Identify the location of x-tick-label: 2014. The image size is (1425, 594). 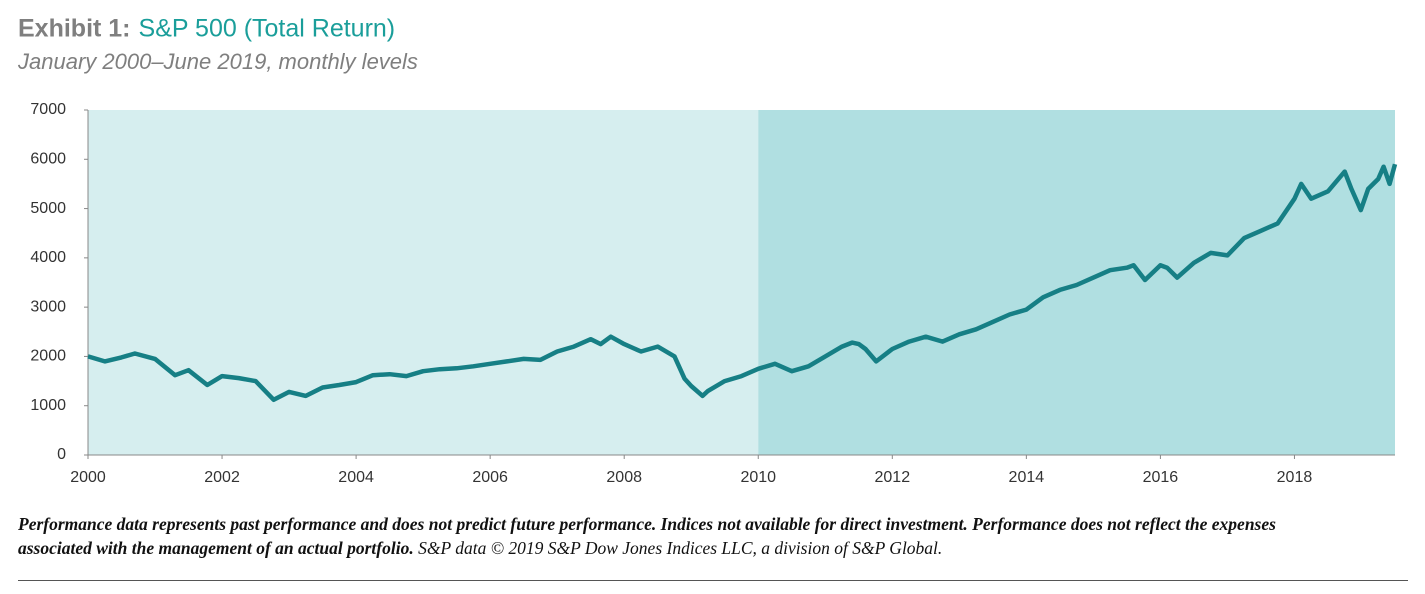
(1027, 477).